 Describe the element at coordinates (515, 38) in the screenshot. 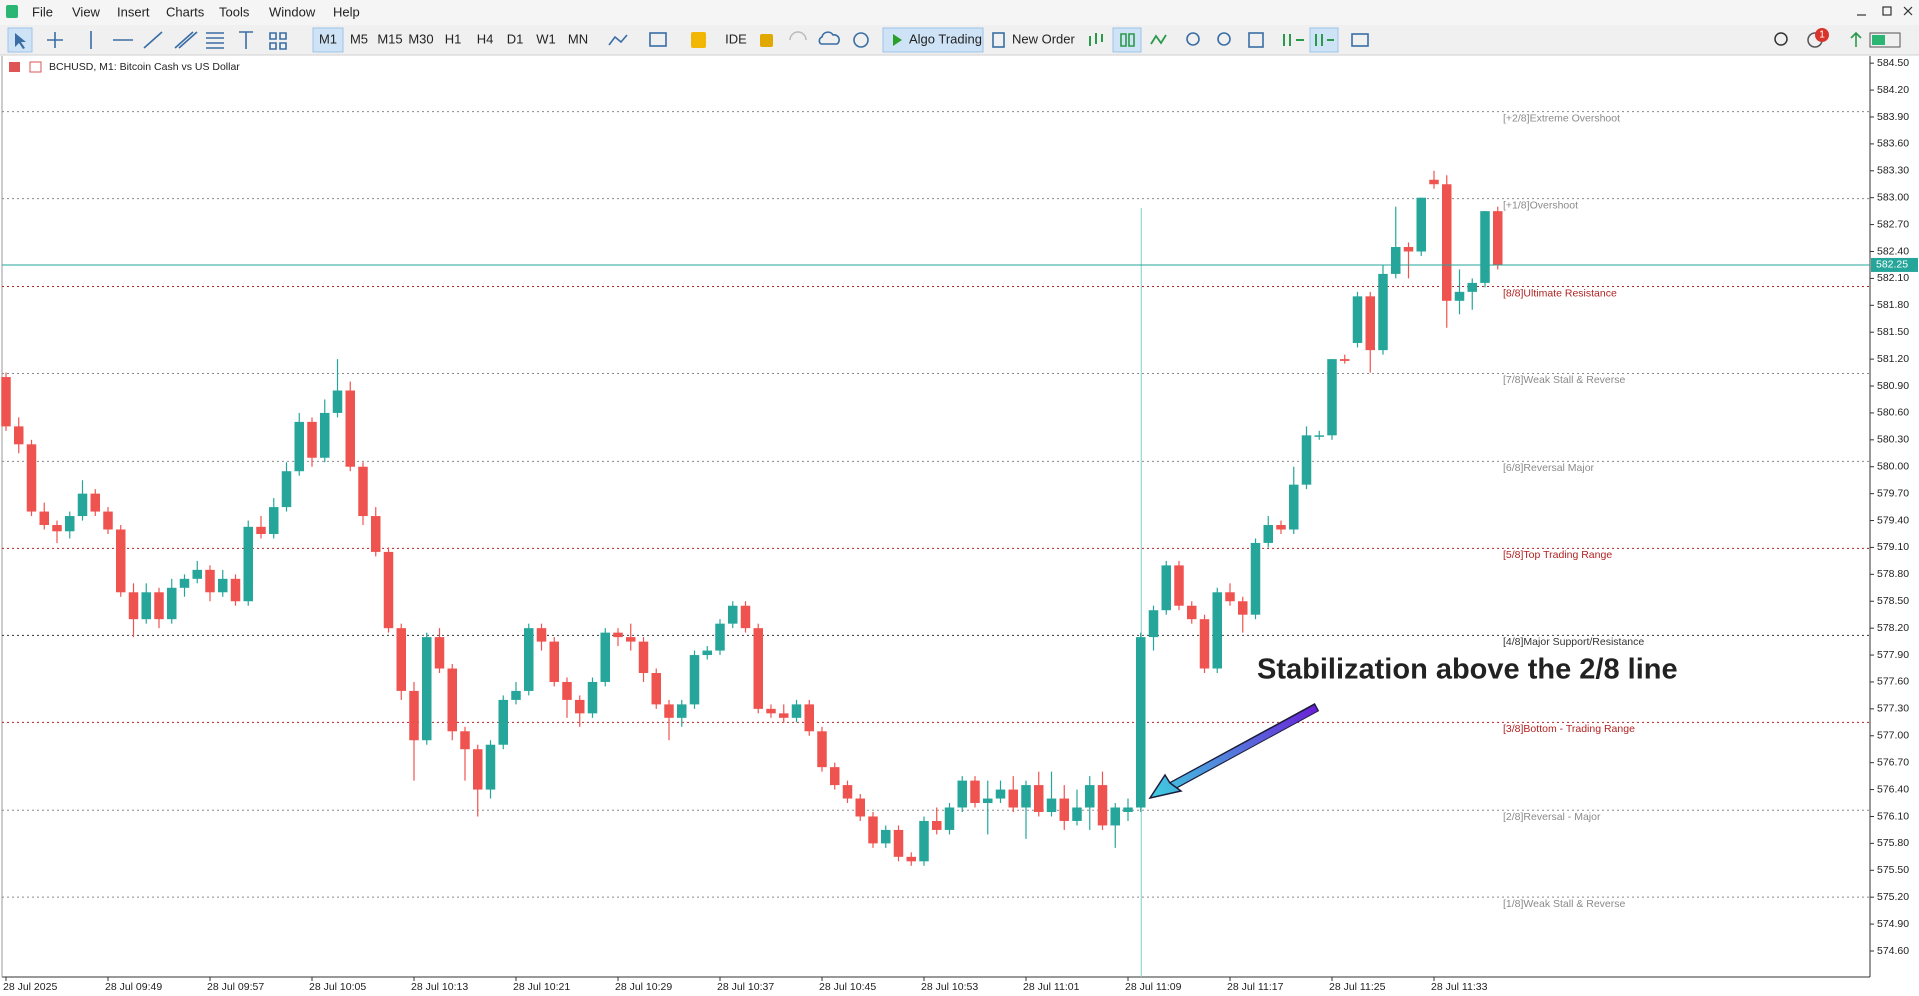

I see `timeframe: D1` at that location.